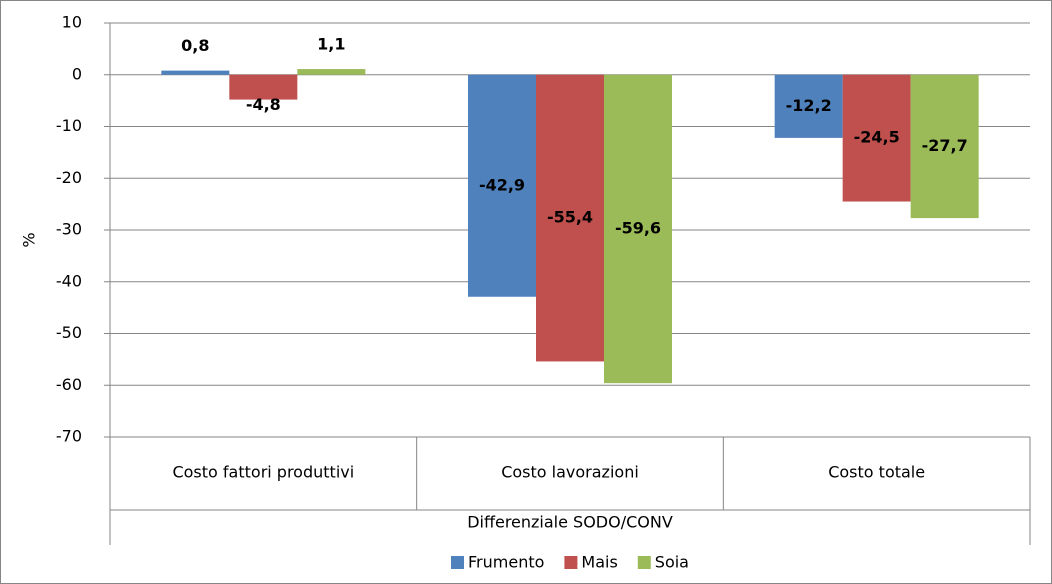  I want to click on x-axis-label: Differenziale SODO/CONV, so click(570, 522).